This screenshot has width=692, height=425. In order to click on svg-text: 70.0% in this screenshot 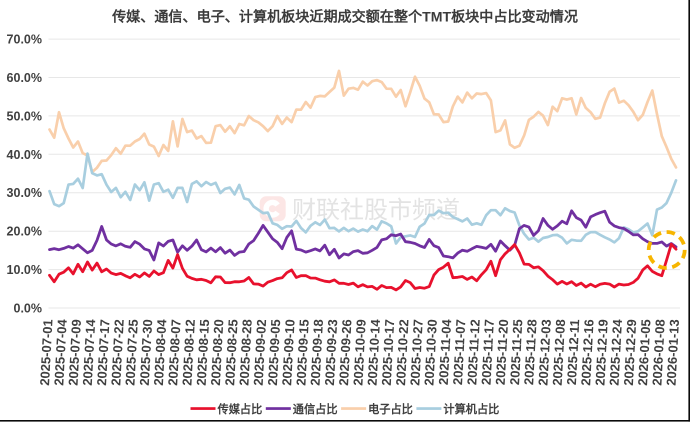, I will do `click(24, 40)`.